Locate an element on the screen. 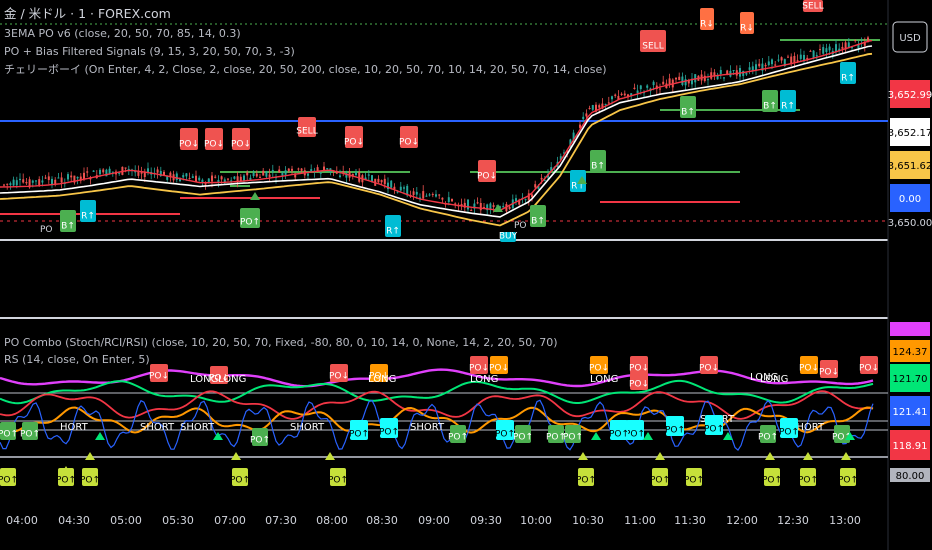 The height and width of the screenshot is (550, 932). osc-tag: 80.00 is located at coordinates (910, 476).